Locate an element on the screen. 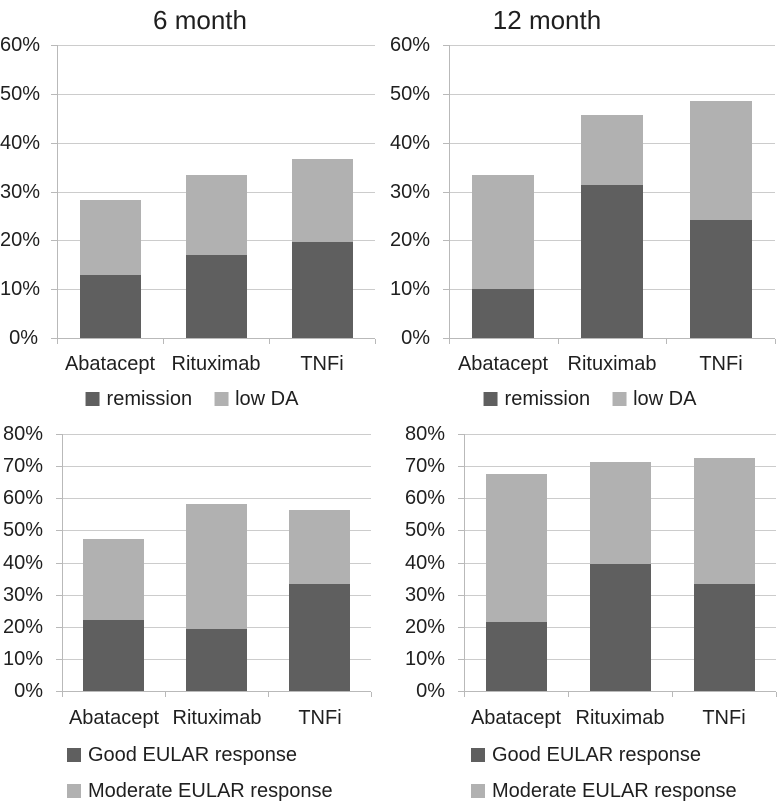  legend-item: low DA is located at coordinates (256, 399).